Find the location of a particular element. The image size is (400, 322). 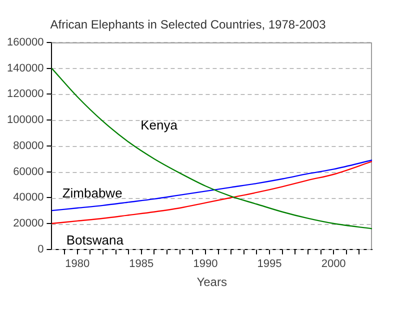

y-tick-label: 80000 is located at coordinates (28, 146).